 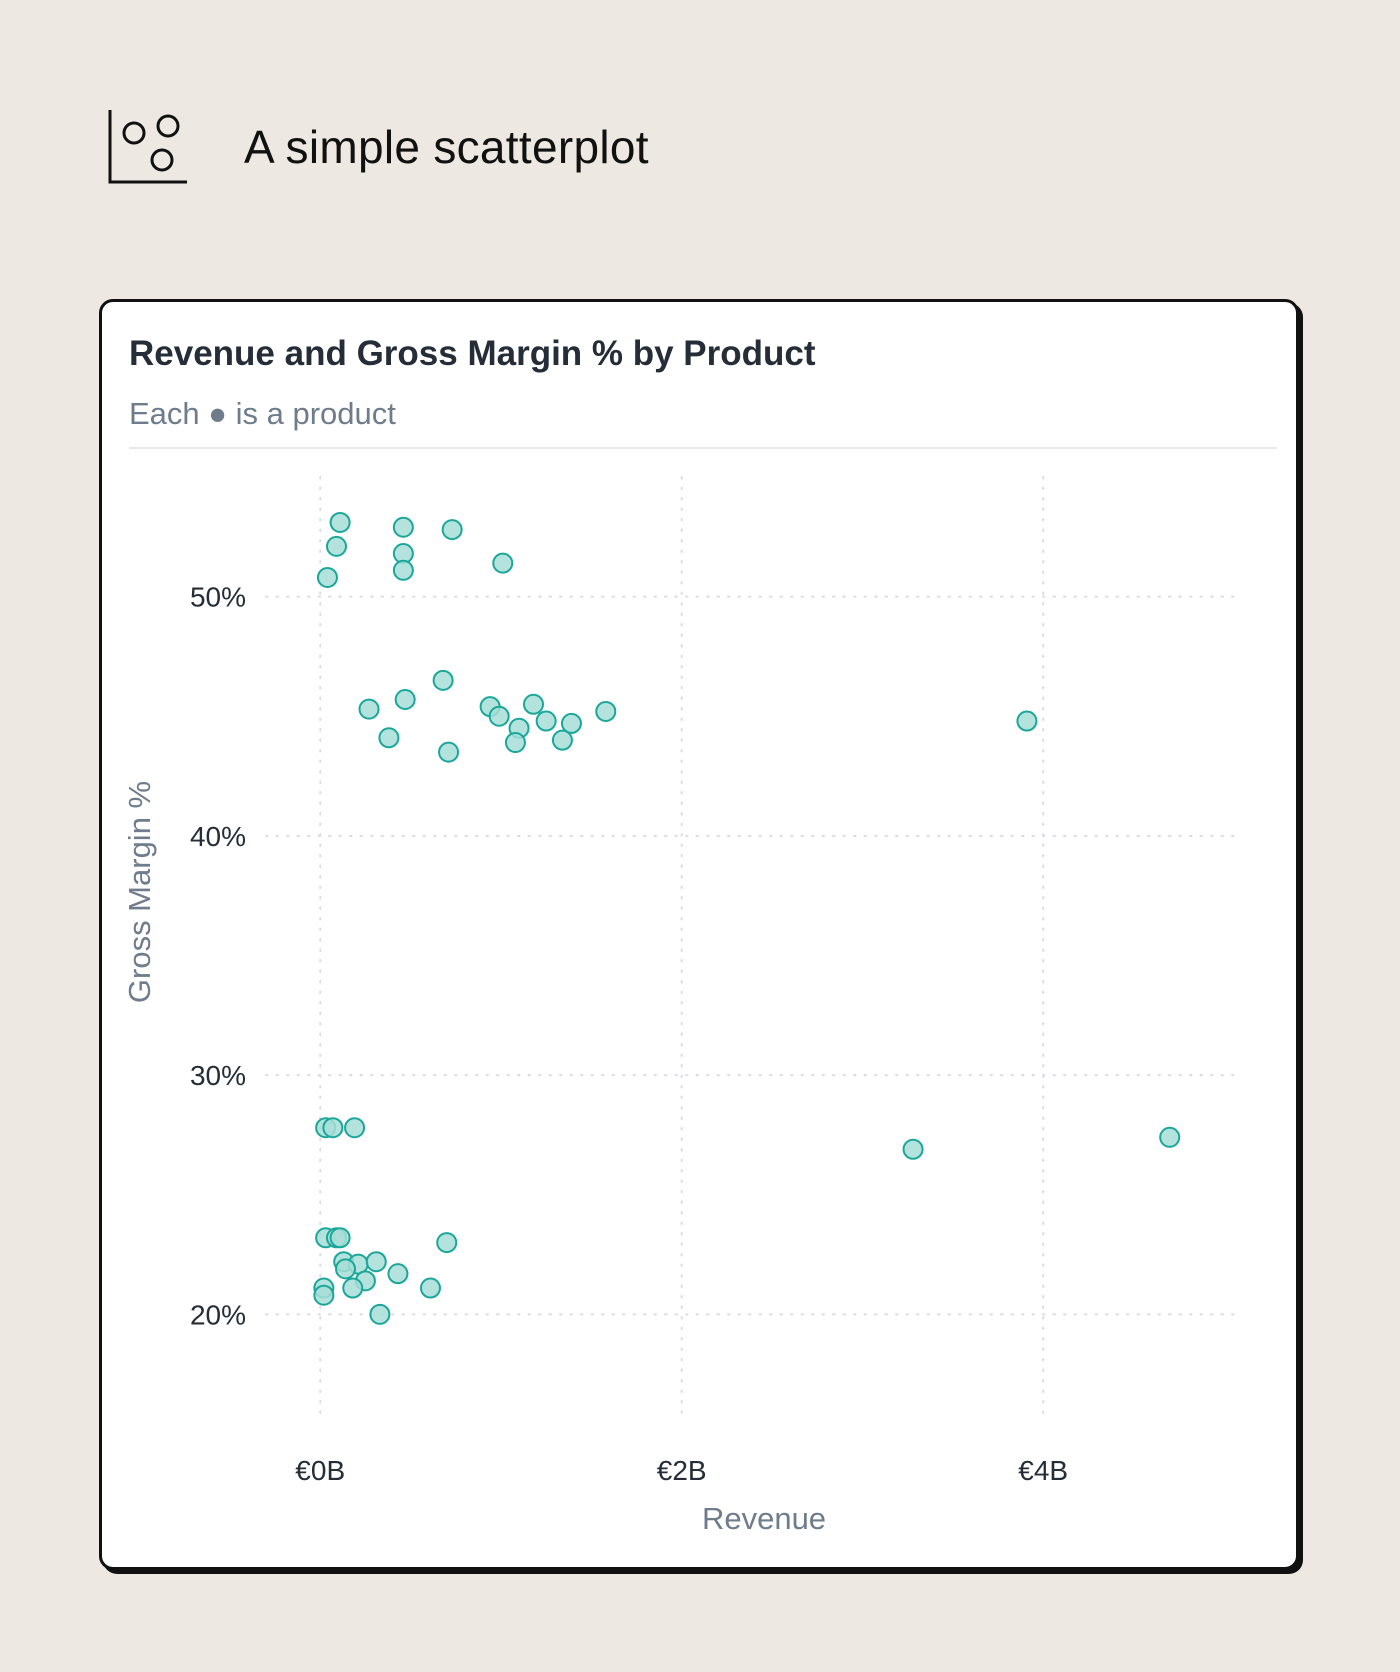 I want to click on chart-title: Revenue and Gross Margin % by Product, so click(x=472, y=353).